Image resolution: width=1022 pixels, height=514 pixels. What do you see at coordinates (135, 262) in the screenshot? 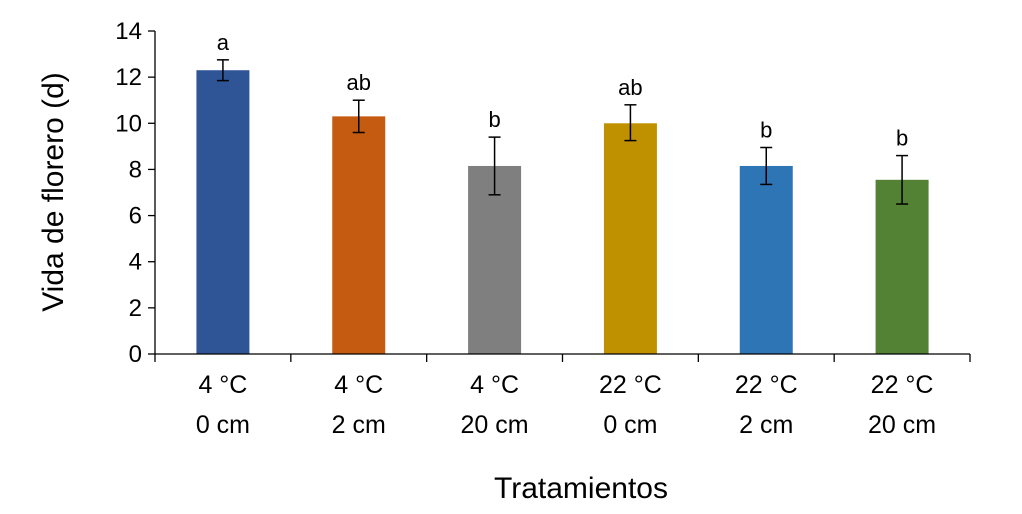
I see `y-tick-label: 4` at bounding box center [135, 262].